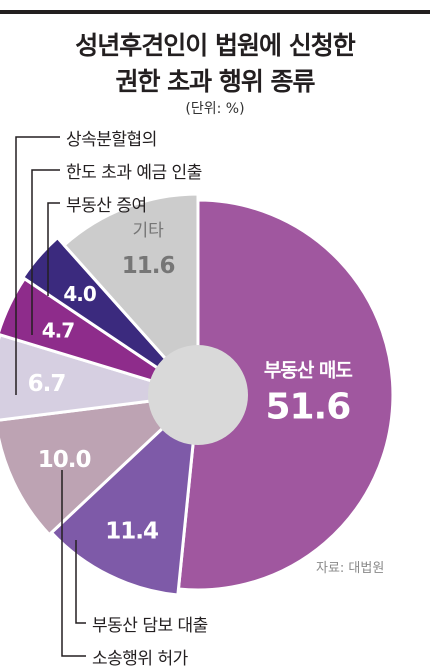 Image resolution: width=430 pixels, height=672 pixels. What do you see at coordinates (350, 568) in the screenshot?
I see `source-note: 자료: 대법원` at bounding box center [350, 568].